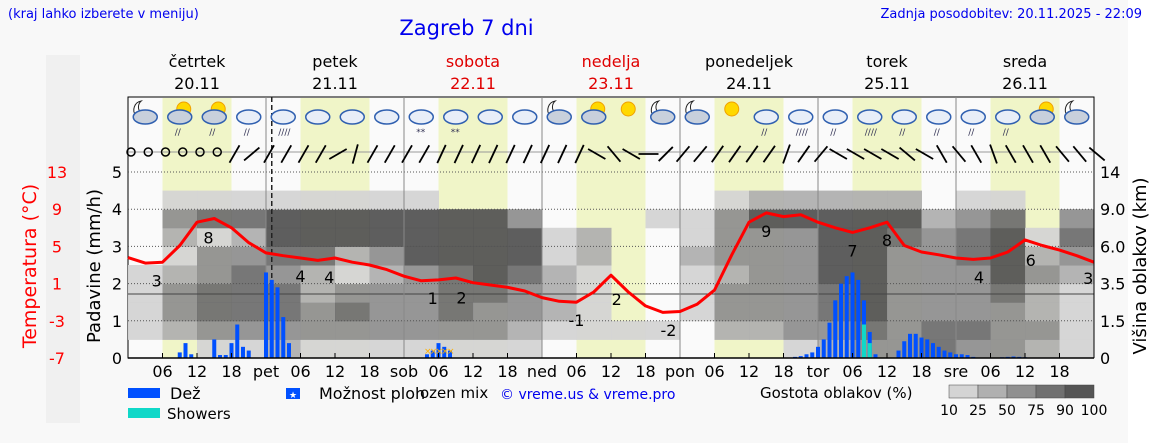 The width and height of the screenshot is (1152, 443). What do you see at coordinates (1105, 358) in the screenshot?
I see `cloud-height-tick-label: 0` at bounding box center [1105, 358].